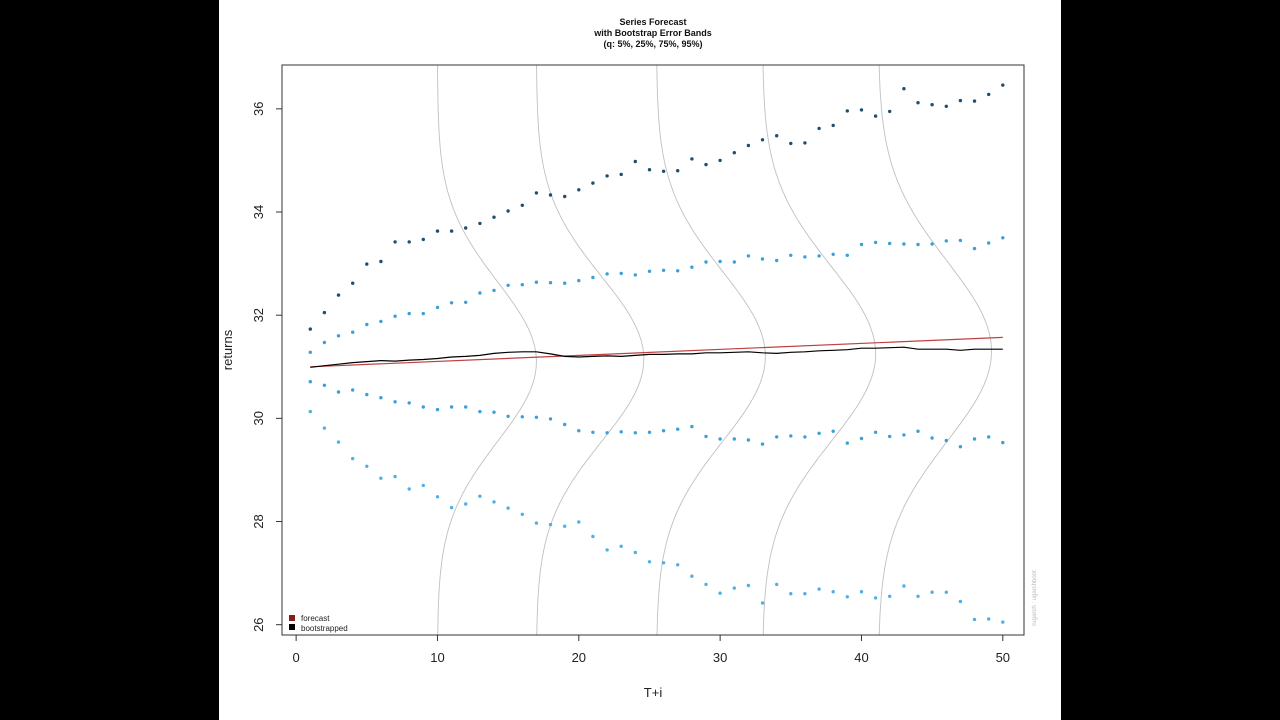  What do you see at coordinates (652, 22) in the screenshot?
I see `chart-title: Series Forecast` at bounding box center [652, 22].